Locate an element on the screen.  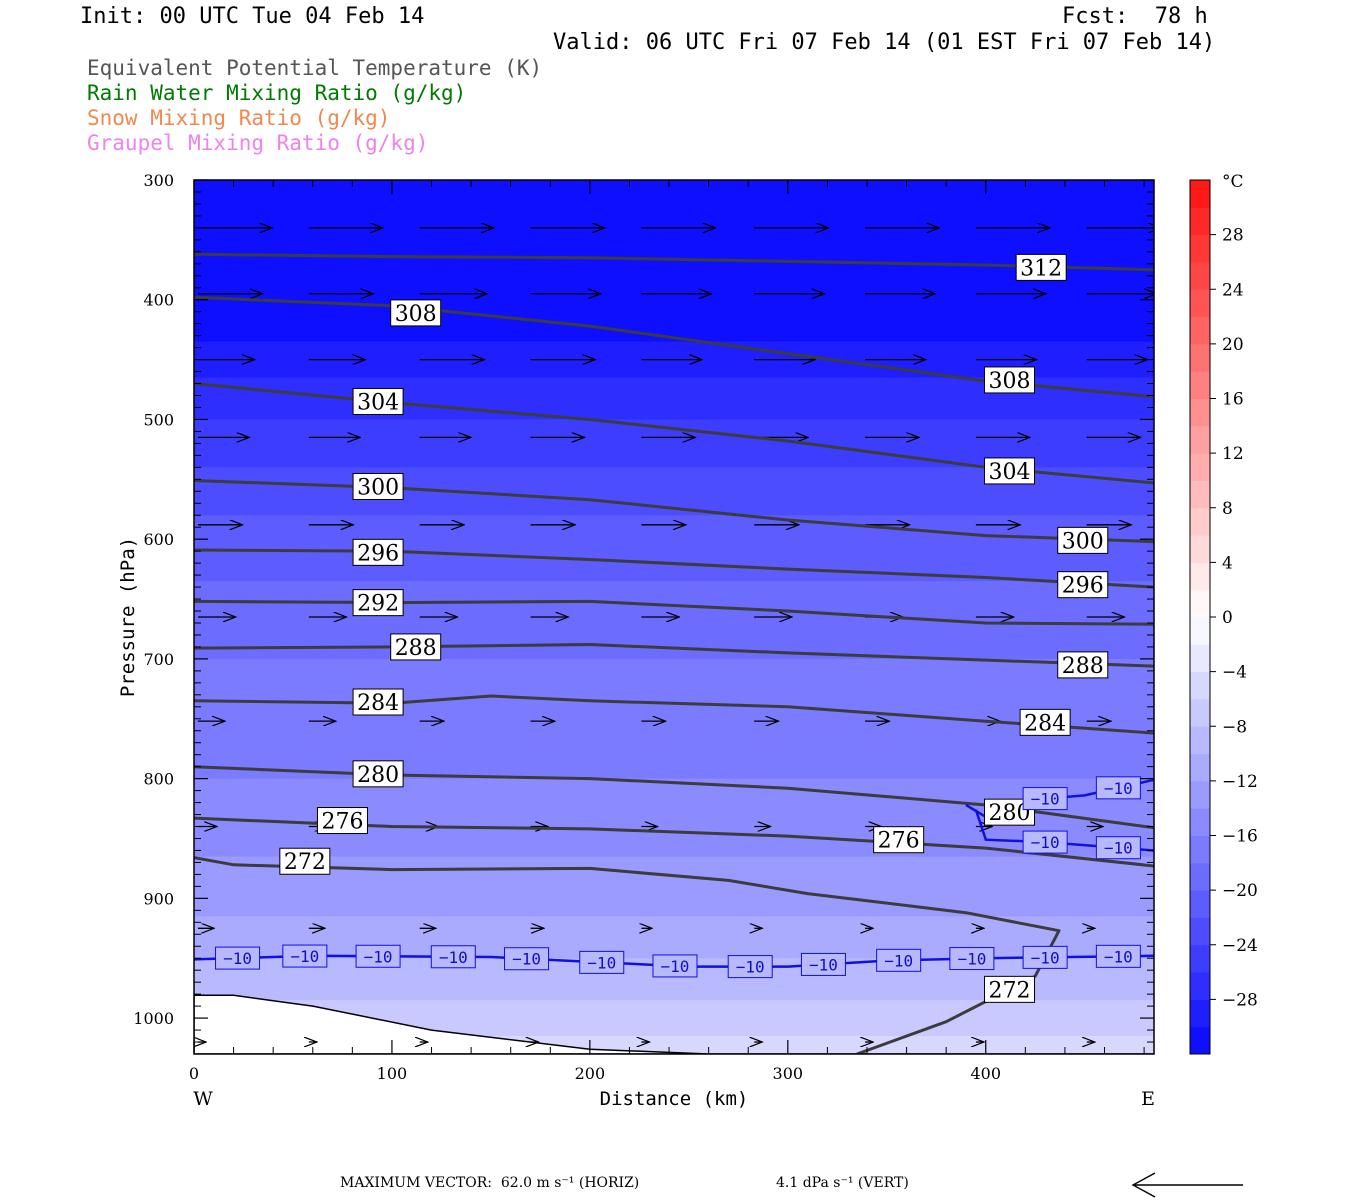
colorbar-tick-label: 8 is located at coordinates (1227, 509).